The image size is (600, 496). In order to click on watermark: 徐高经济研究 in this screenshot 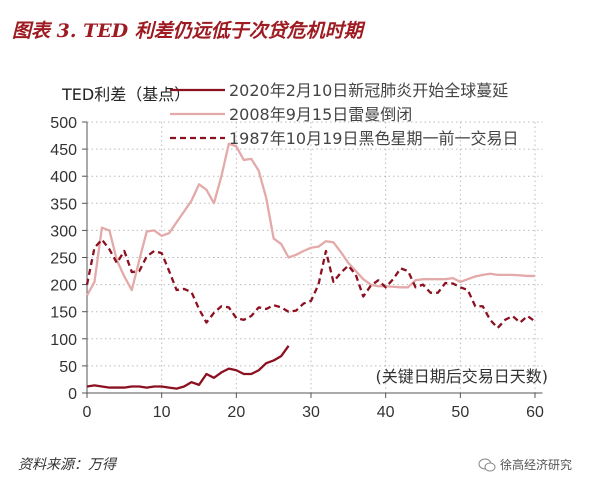, I will do `click(525, 464)`.